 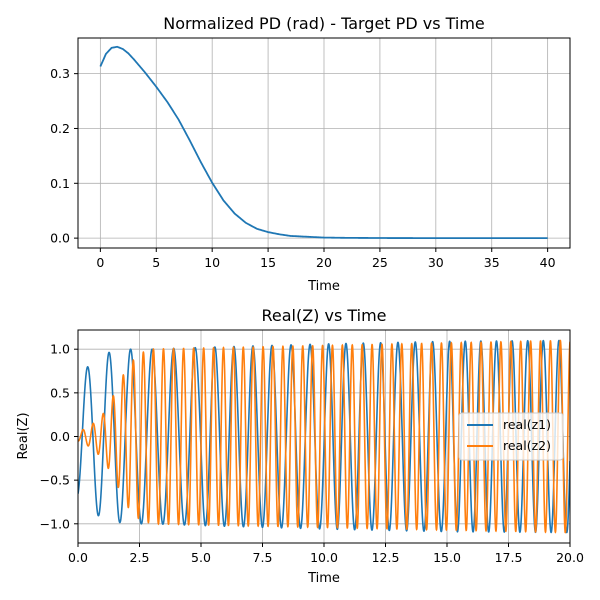 What do you see at coordinates (570, 557) in the screenshot?
I see `x-tick-label: 20.0` at bounding box center [570, 557].